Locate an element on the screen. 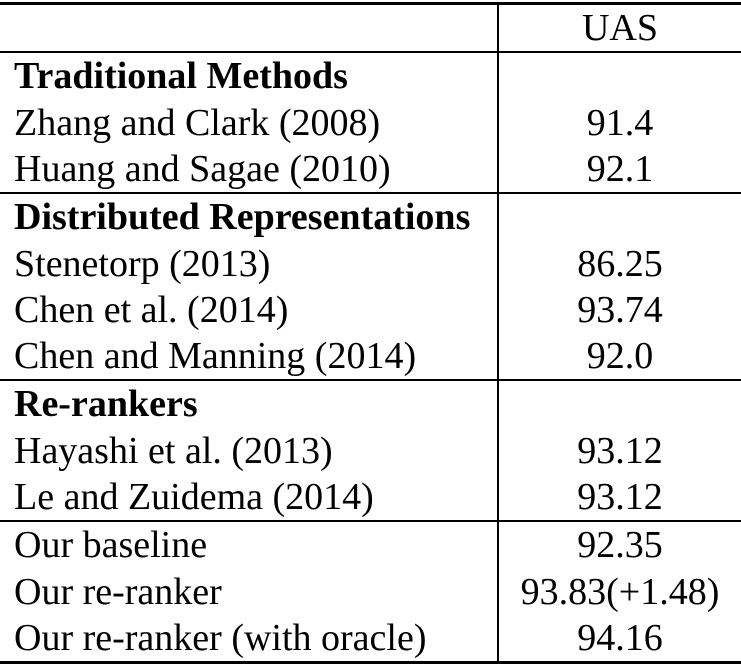  uas-value-cell: 92.1 is located at coordinates (619, 169).